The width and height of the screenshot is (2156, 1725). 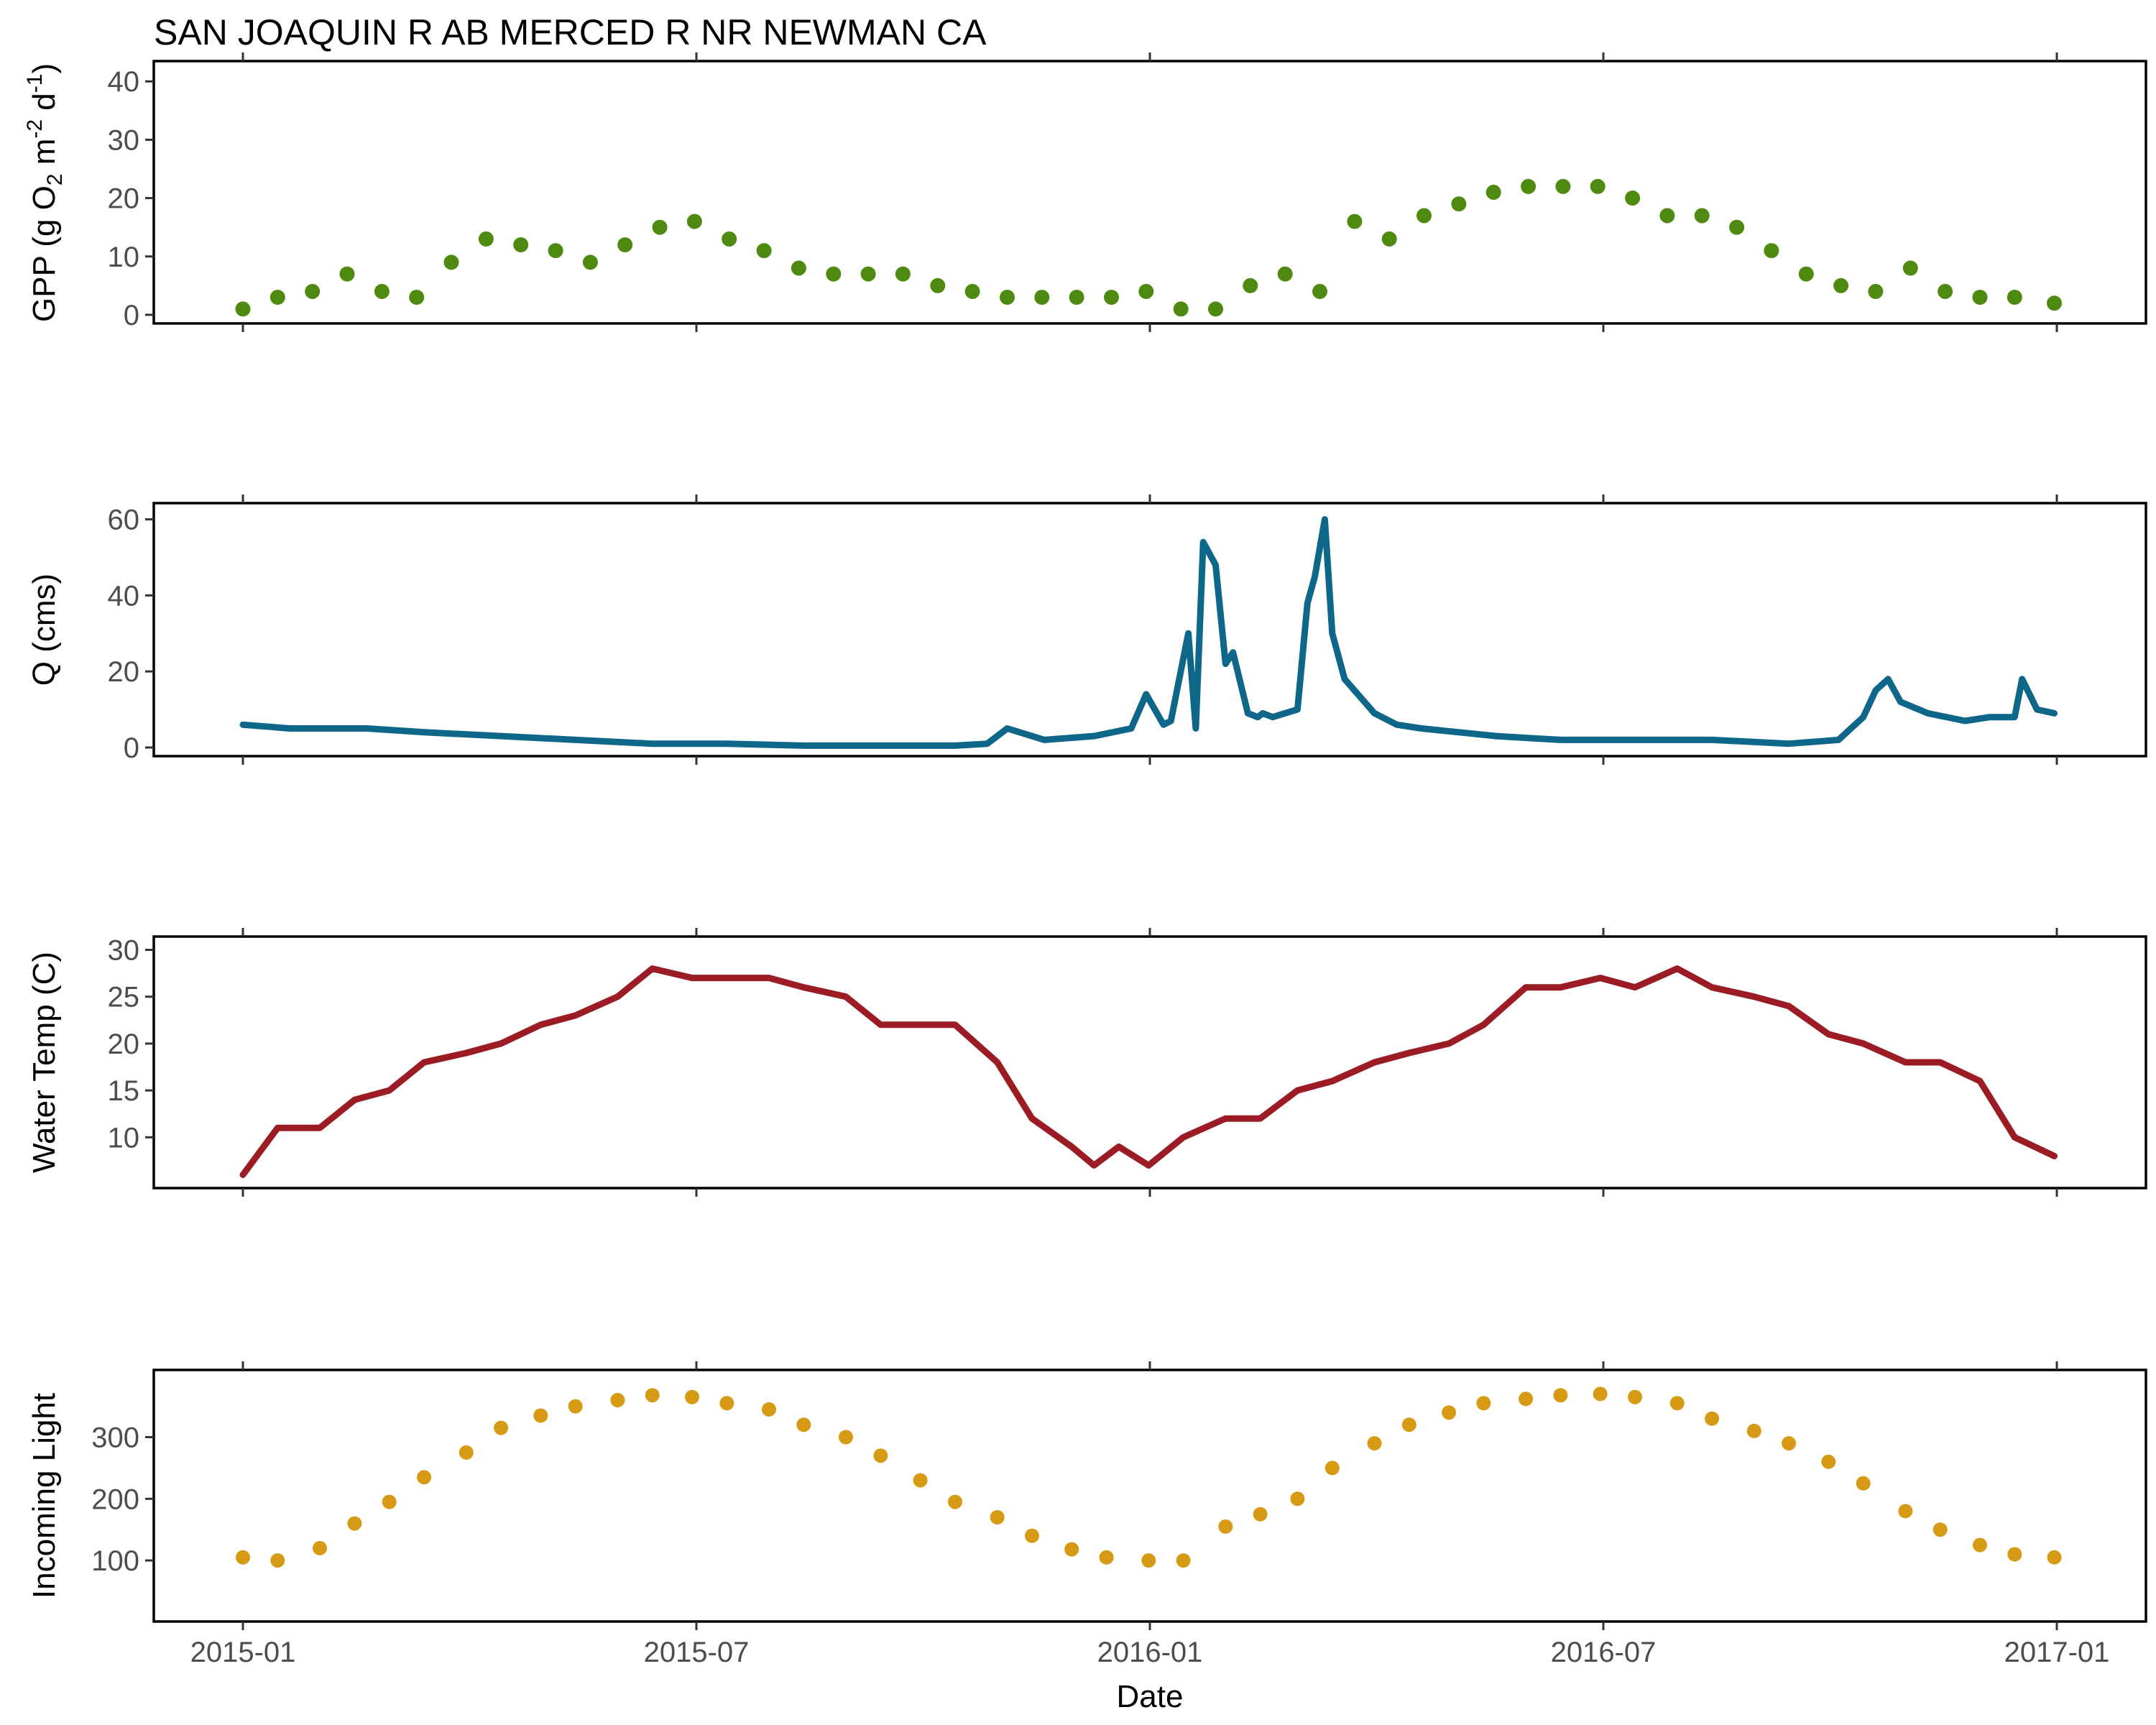 What do you see at coordinates (124, 140) in the screenshot?
I see `gpp-y-tick-label-3: 30` at bounding box center [124, 140].